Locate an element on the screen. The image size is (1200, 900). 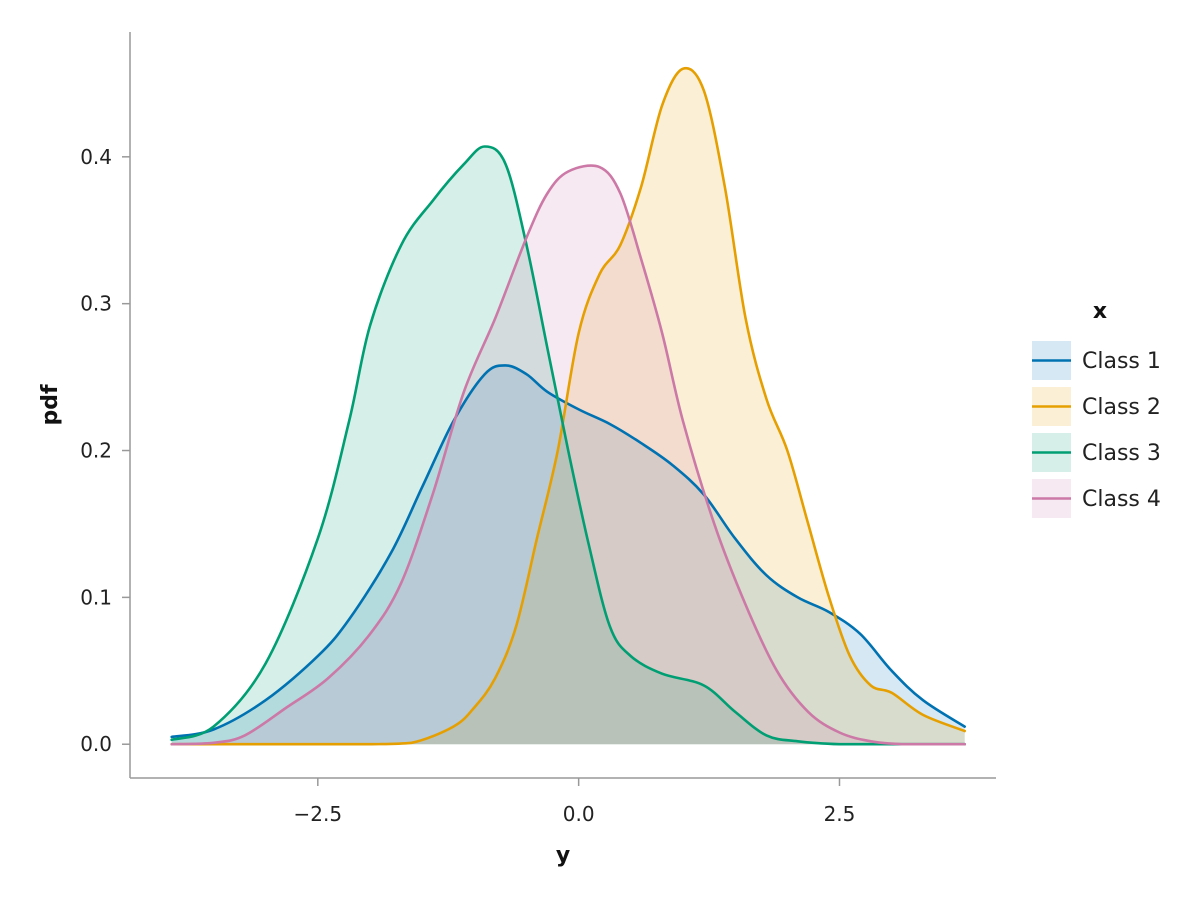
class-1-legend-label: Class 1 is located at coordinates (1121, 361).